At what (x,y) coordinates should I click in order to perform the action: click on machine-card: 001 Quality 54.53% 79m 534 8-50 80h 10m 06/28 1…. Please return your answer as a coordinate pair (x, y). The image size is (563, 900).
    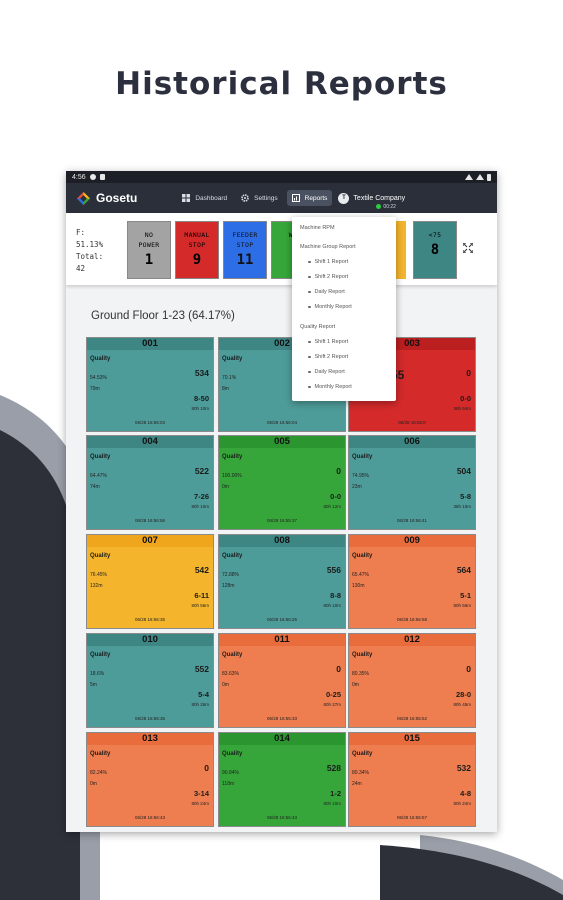
    Looking at the image, I should click on (150, 384).